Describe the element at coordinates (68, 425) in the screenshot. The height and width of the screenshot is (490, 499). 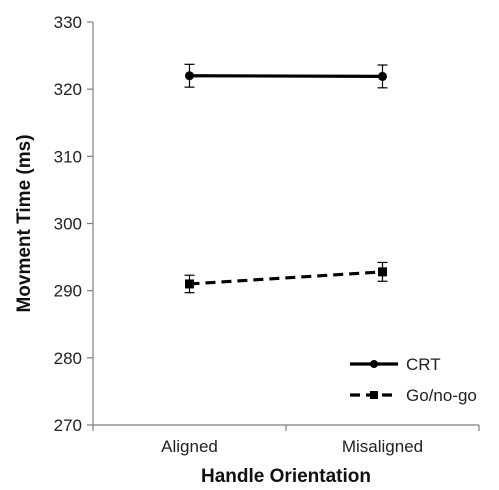
I see `y-tick-label: 270` at that location.